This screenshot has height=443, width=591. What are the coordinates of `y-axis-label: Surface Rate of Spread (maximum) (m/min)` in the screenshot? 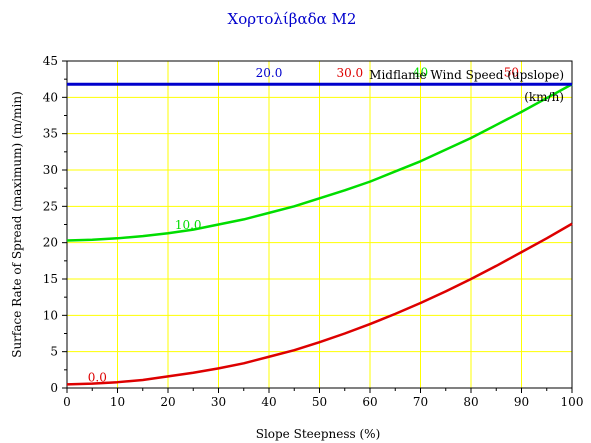 It's located at (17, 224).